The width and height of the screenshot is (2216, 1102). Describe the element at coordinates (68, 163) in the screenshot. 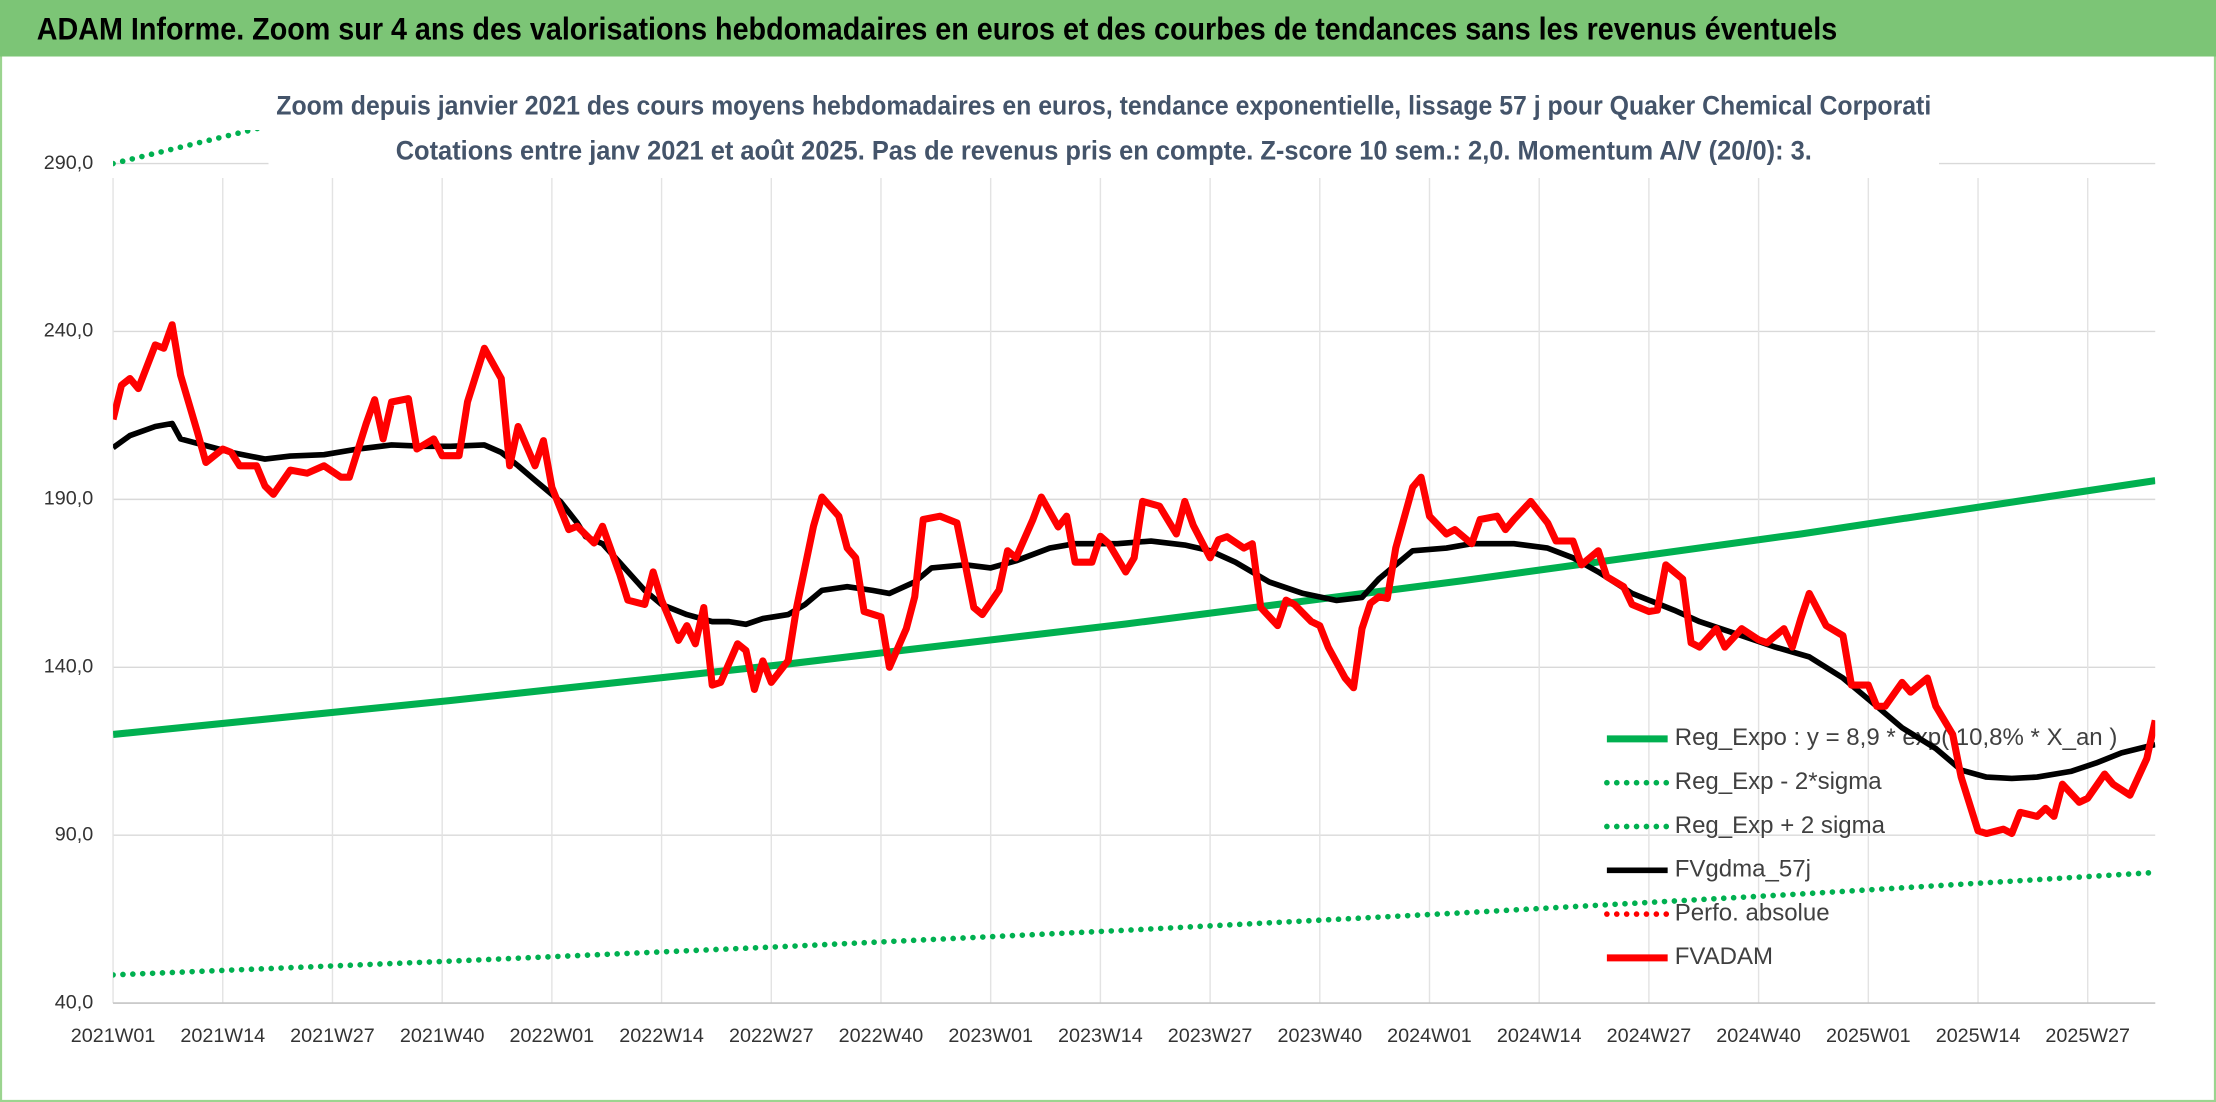

I see `y-tick-label: 290,0` at that location.